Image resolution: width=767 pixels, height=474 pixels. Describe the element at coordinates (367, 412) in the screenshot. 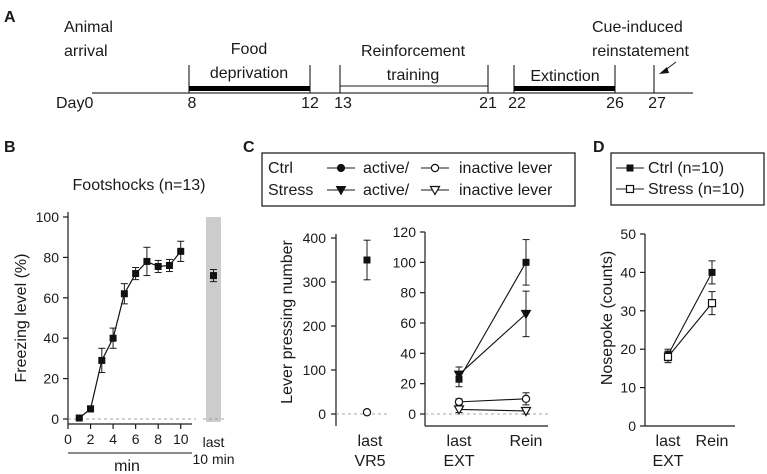

I see `chart-c-left-inactive-point` at that location.